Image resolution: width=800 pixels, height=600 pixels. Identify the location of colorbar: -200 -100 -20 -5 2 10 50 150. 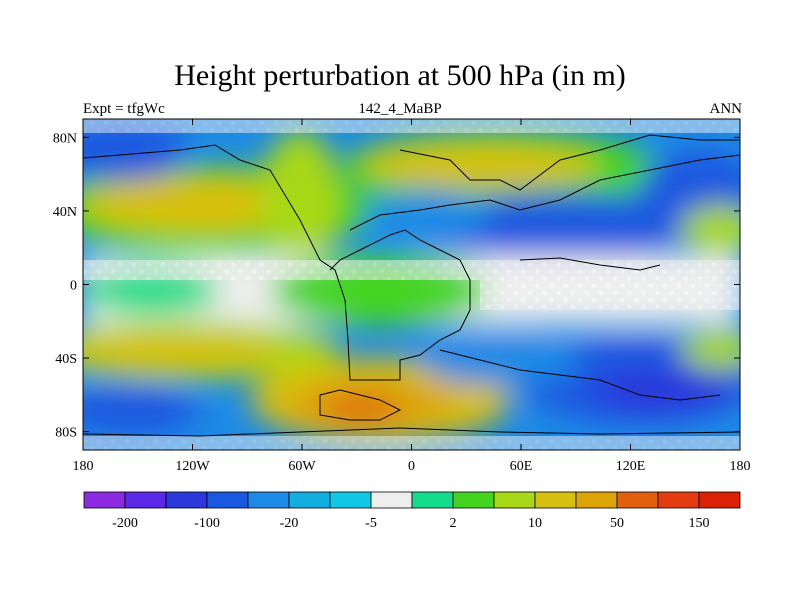
(412, 511).